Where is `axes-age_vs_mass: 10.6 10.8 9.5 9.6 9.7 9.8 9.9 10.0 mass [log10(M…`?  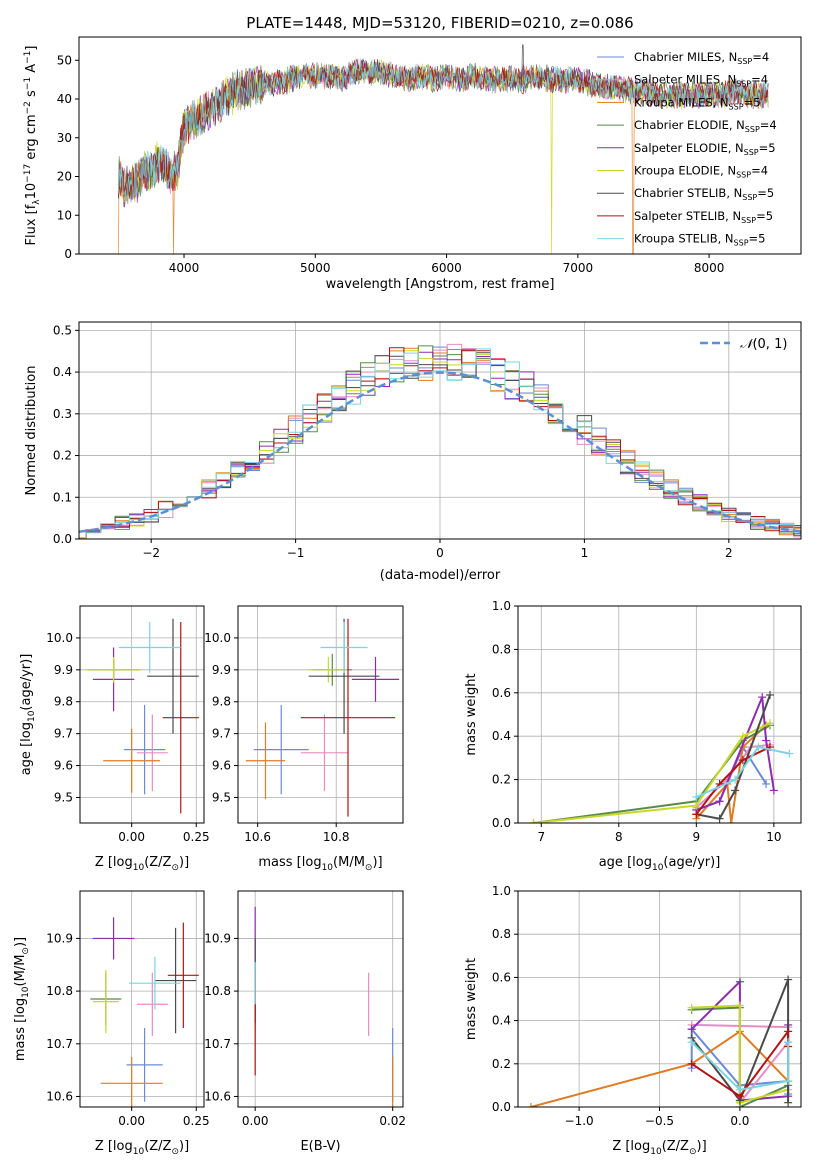 axes-age_vs_mass: 10.6 10.8 9.5 9.6 9.7 9.8 9.9 10.0 mass [log10(M… is located at coordinates (304, 739).